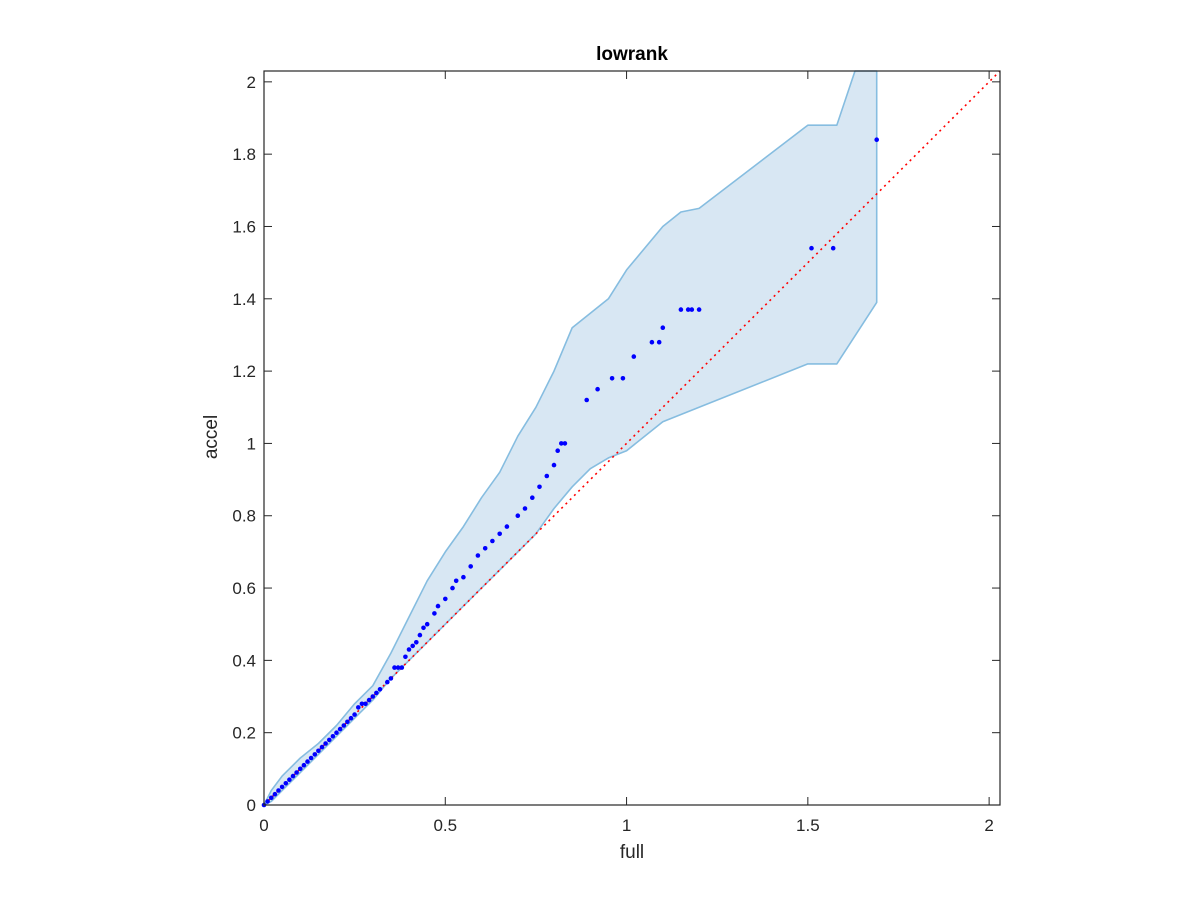  I want to click on y-tick-label: 1.2, so click(244, 371).